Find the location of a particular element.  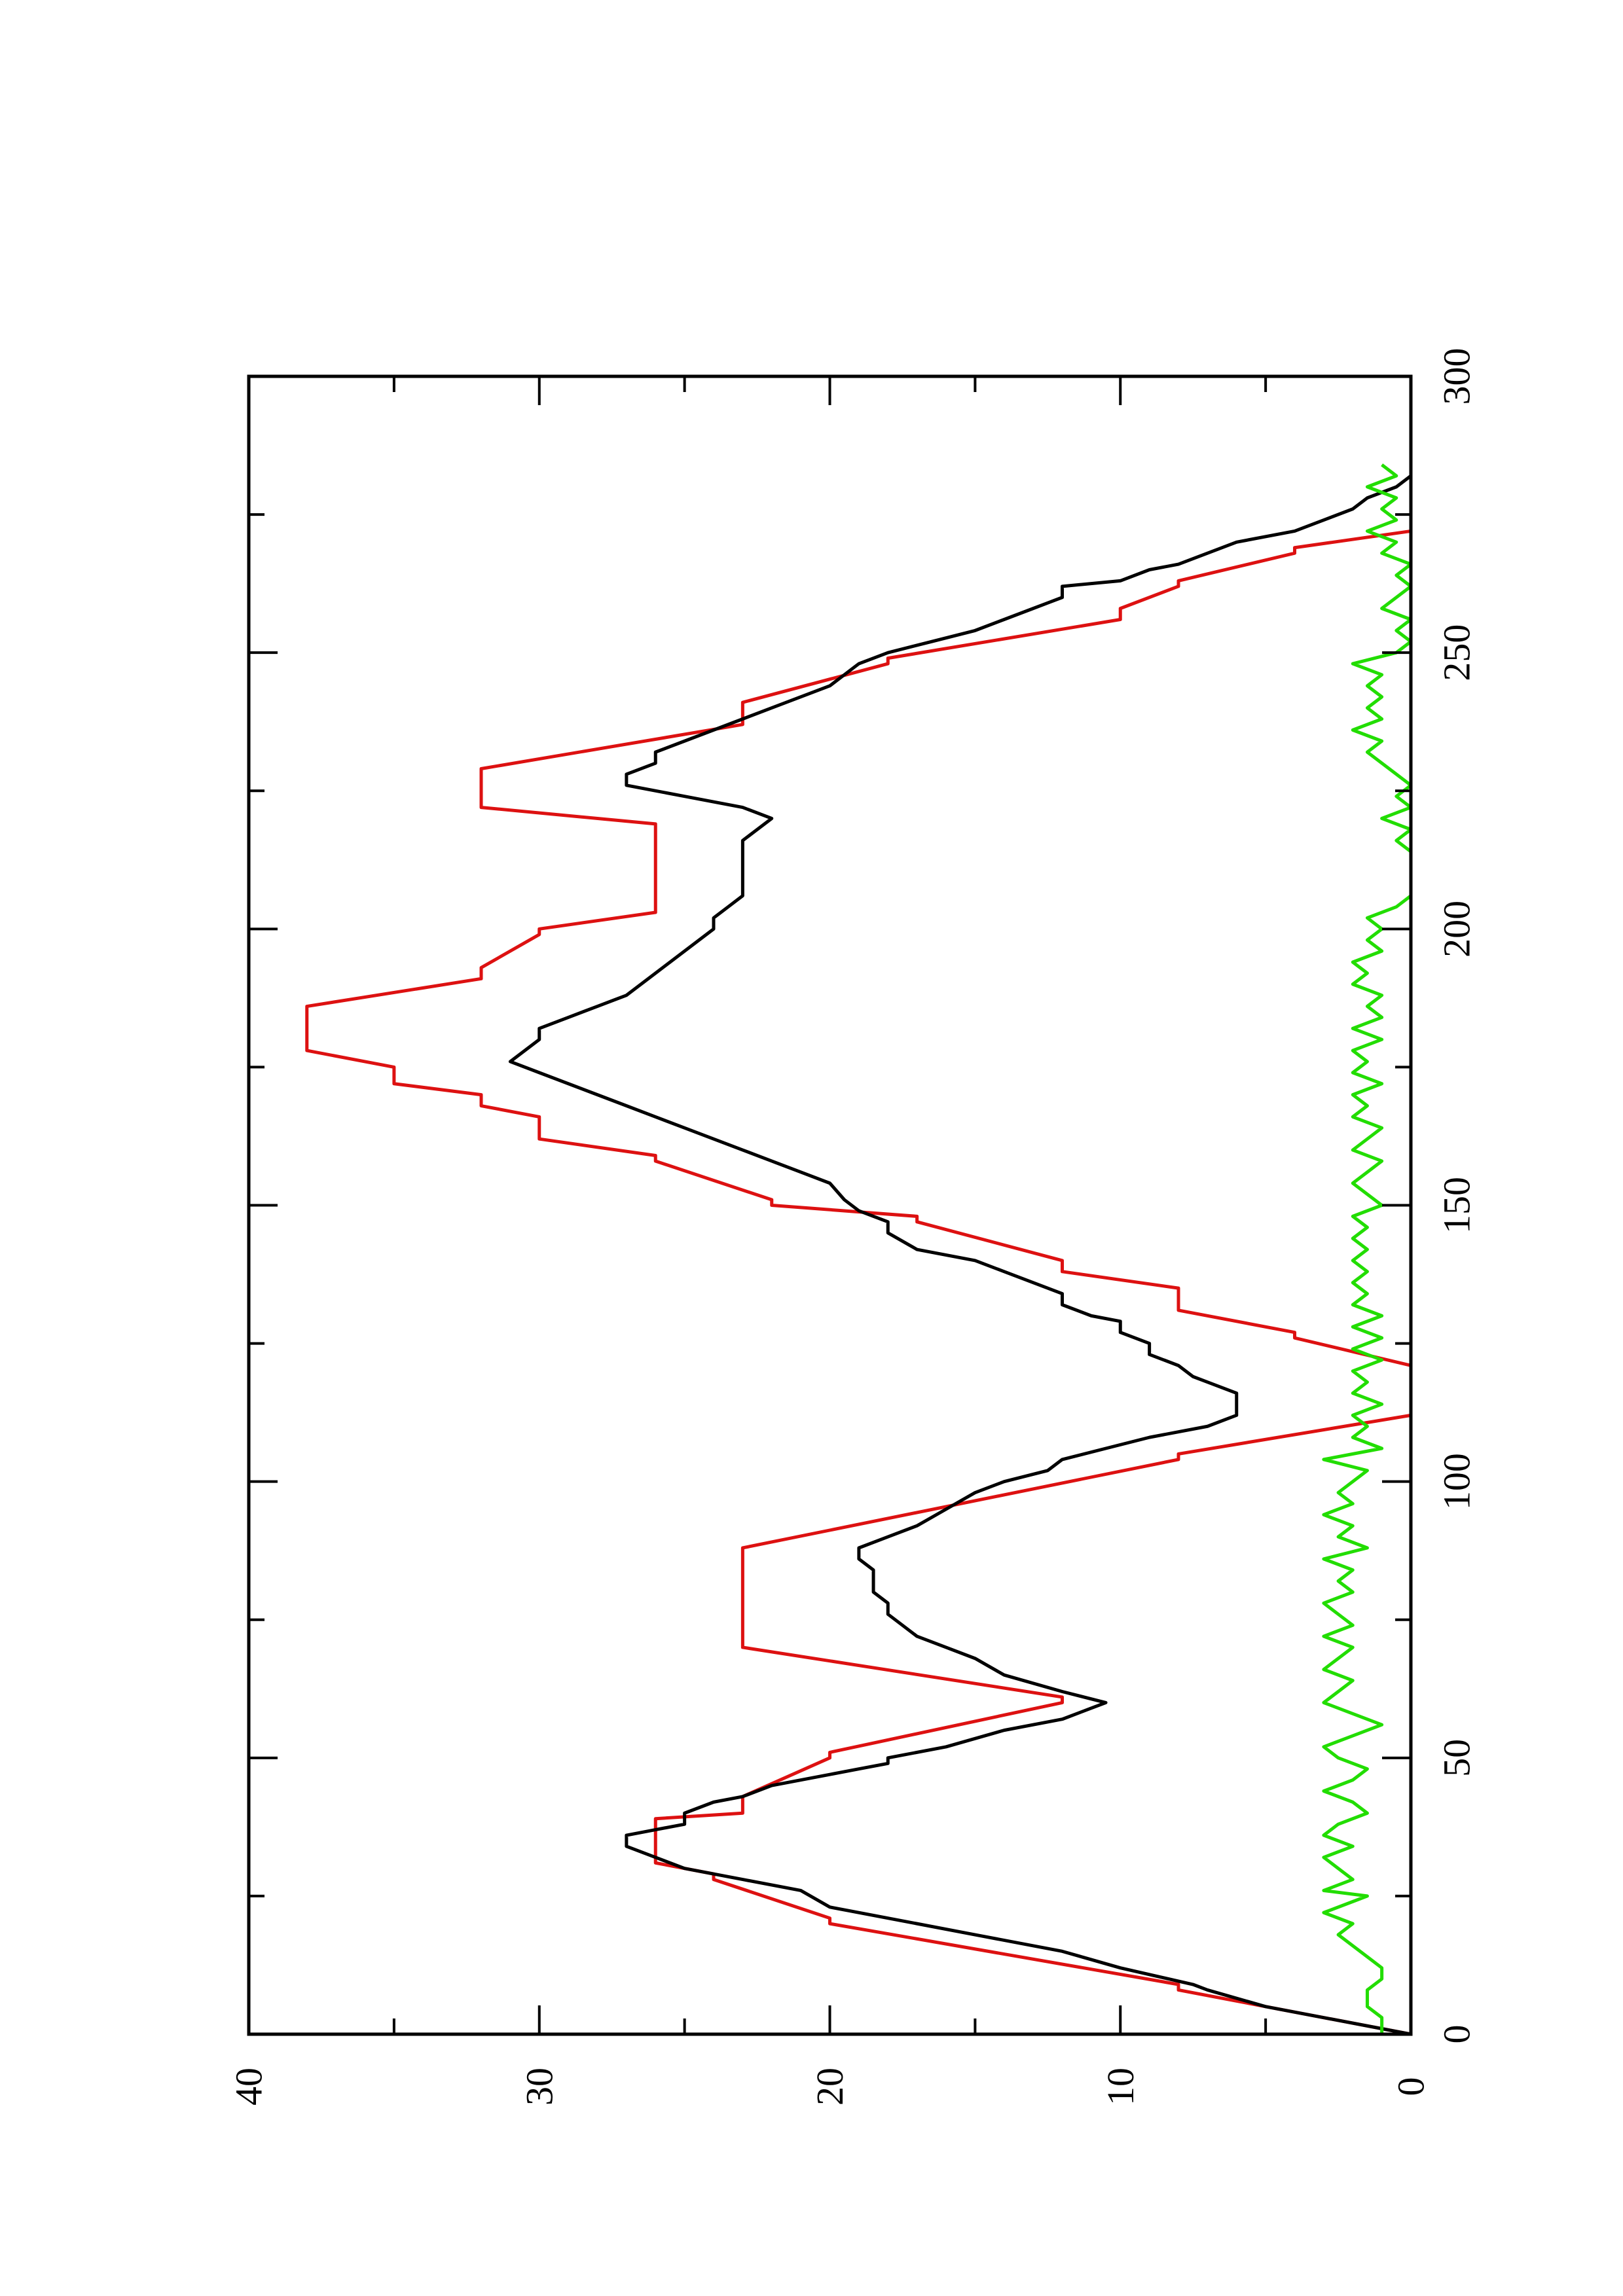

y-tick-label: 20 is located at coordinates (830, 2087).